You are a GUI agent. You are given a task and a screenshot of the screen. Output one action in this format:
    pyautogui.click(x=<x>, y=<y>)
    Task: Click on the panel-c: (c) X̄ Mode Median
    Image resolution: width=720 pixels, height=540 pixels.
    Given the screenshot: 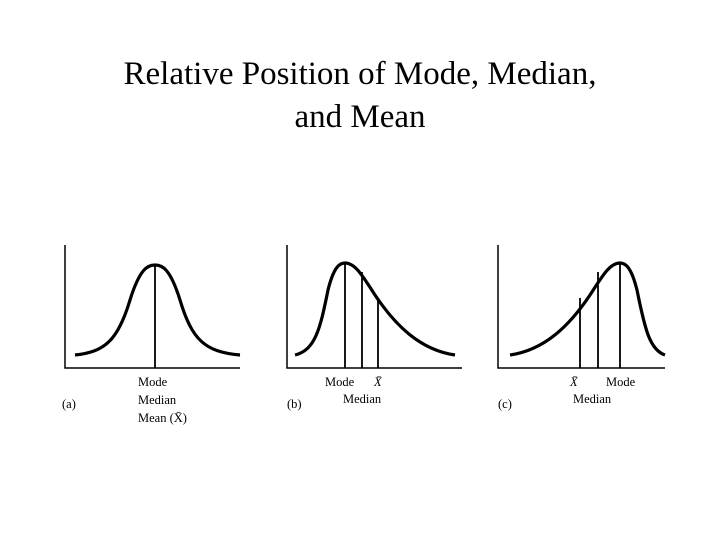 What is the action you would take?
    pyautogui.click(x=581, y=328)
    